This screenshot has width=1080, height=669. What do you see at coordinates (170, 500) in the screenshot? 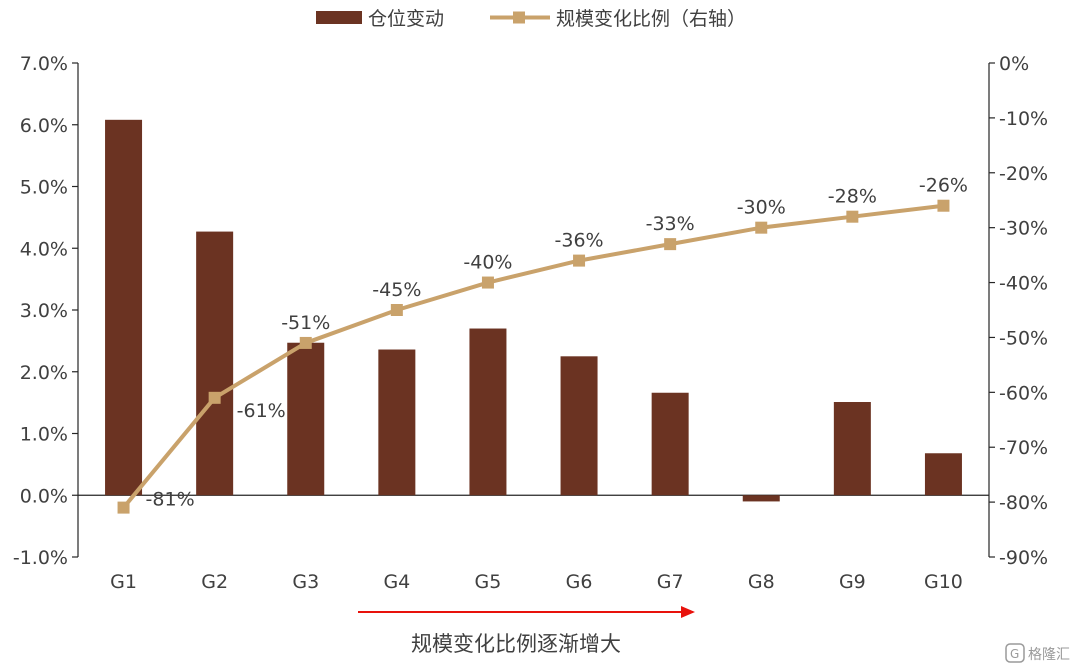
I see `line-data-label: -81%` at bounding box center [170, 500].